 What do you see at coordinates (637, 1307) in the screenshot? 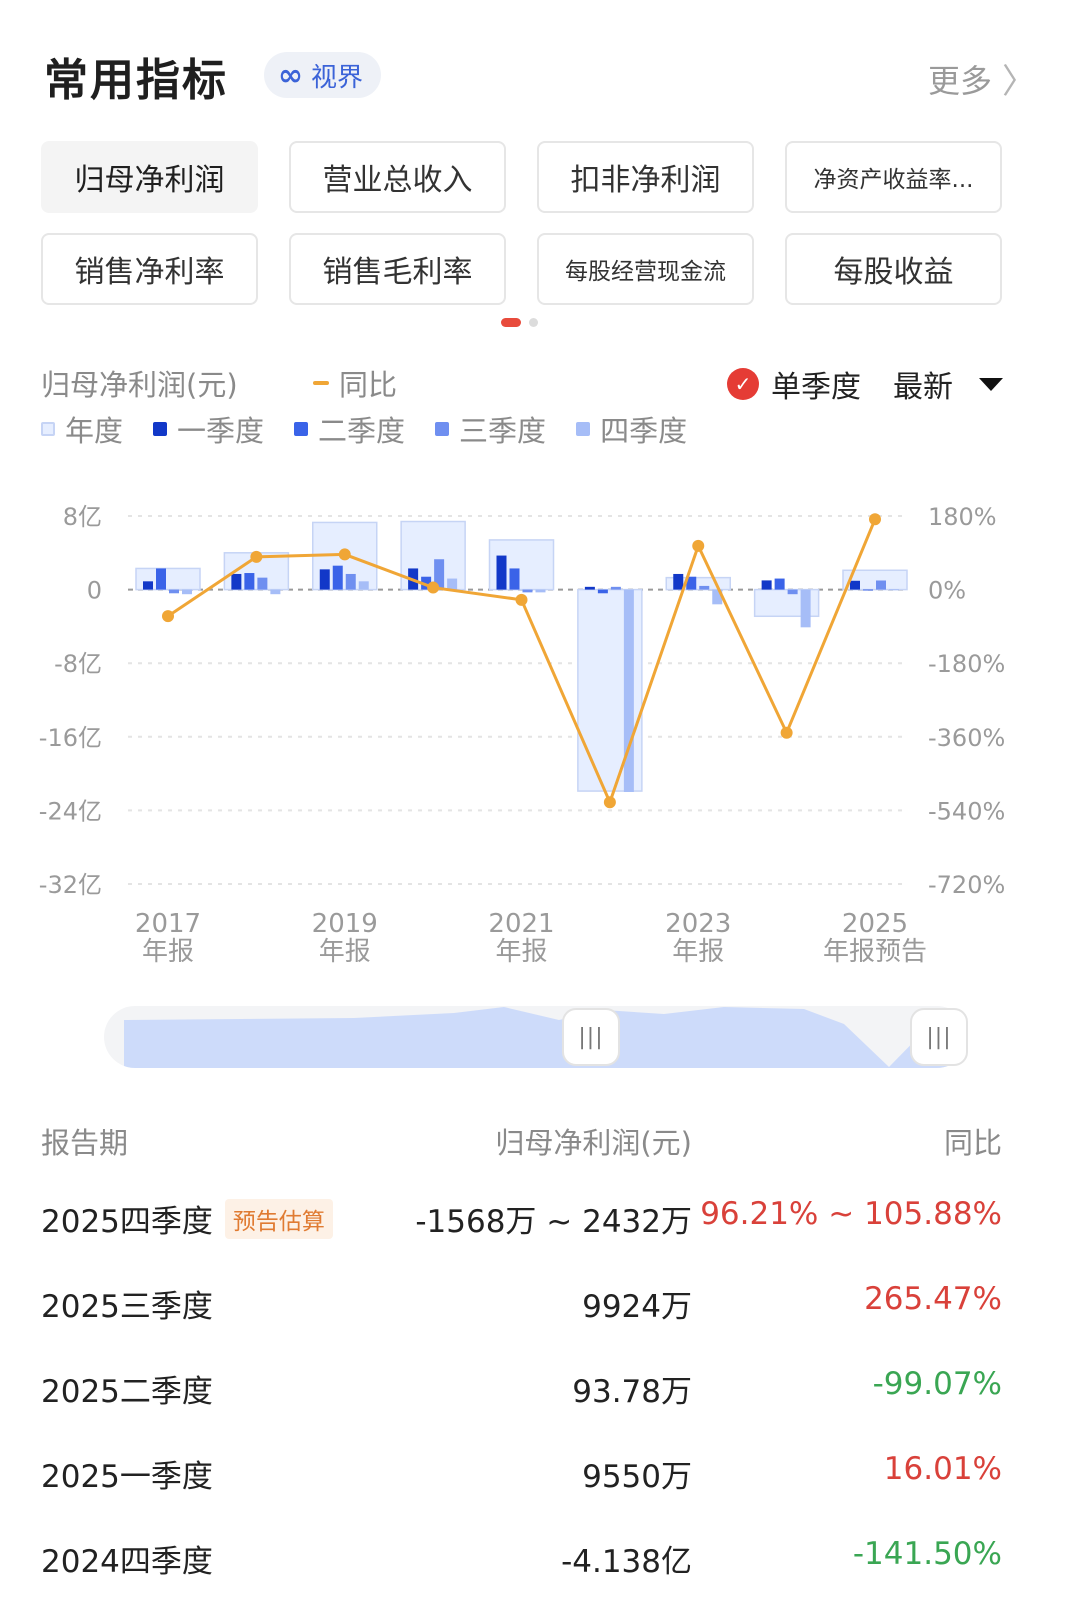
I see `row-value: 9924万` at bounding box center [637, 1307].